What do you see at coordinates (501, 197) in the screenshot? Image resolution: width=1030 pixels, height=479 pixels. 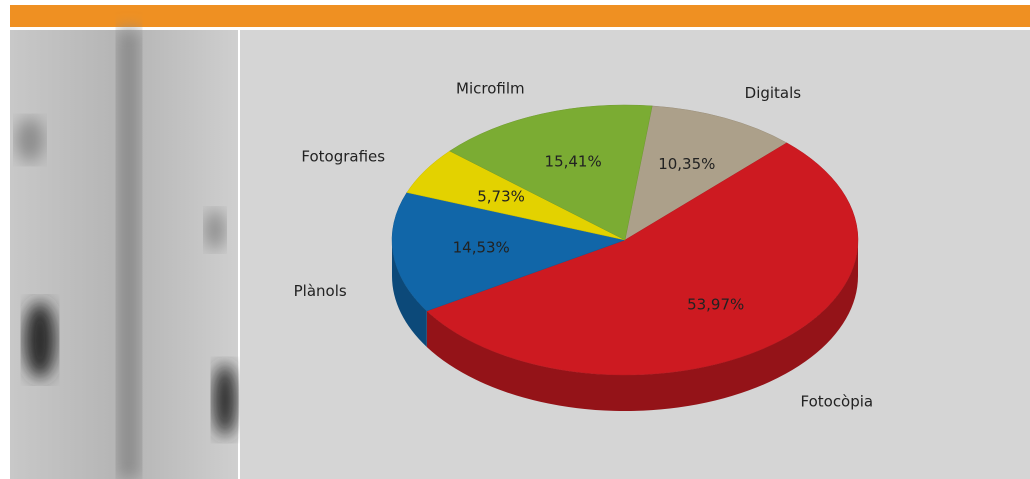 I see `value-label: 5,73%` at bounding box center [501, 197].